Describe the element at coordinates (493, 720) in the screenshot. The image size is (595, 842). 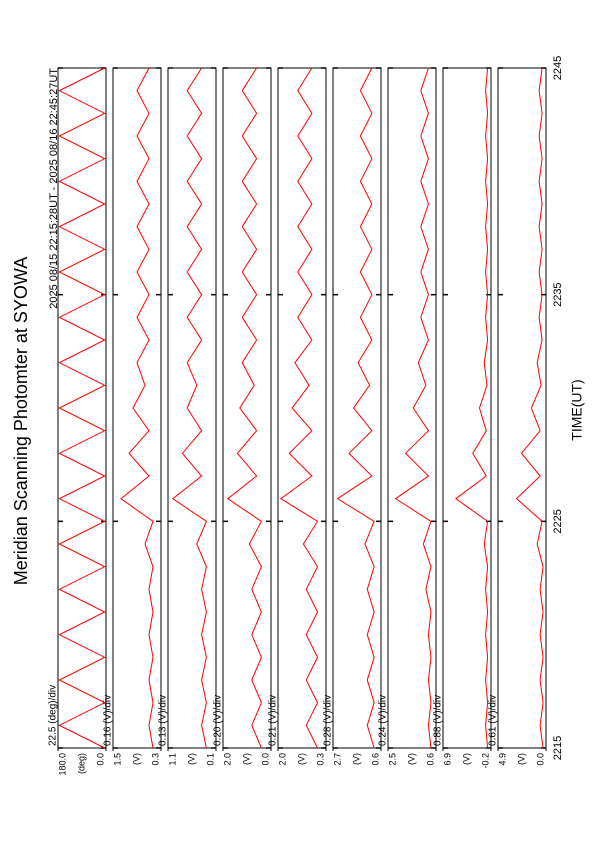
I see `div-label: 0.61 (V)/div` at that location.